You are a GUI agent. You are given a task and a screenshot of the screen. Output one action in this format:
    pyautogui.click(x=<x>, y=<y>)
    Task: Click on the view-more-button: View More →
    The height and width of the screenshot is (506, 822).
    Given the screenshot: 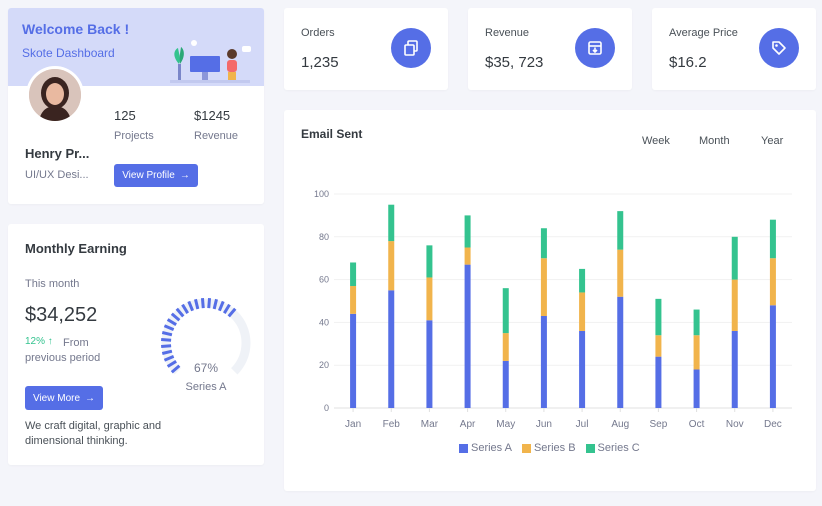 What is the action you would take?
    pyautogui.click(x=64, y=398)
    